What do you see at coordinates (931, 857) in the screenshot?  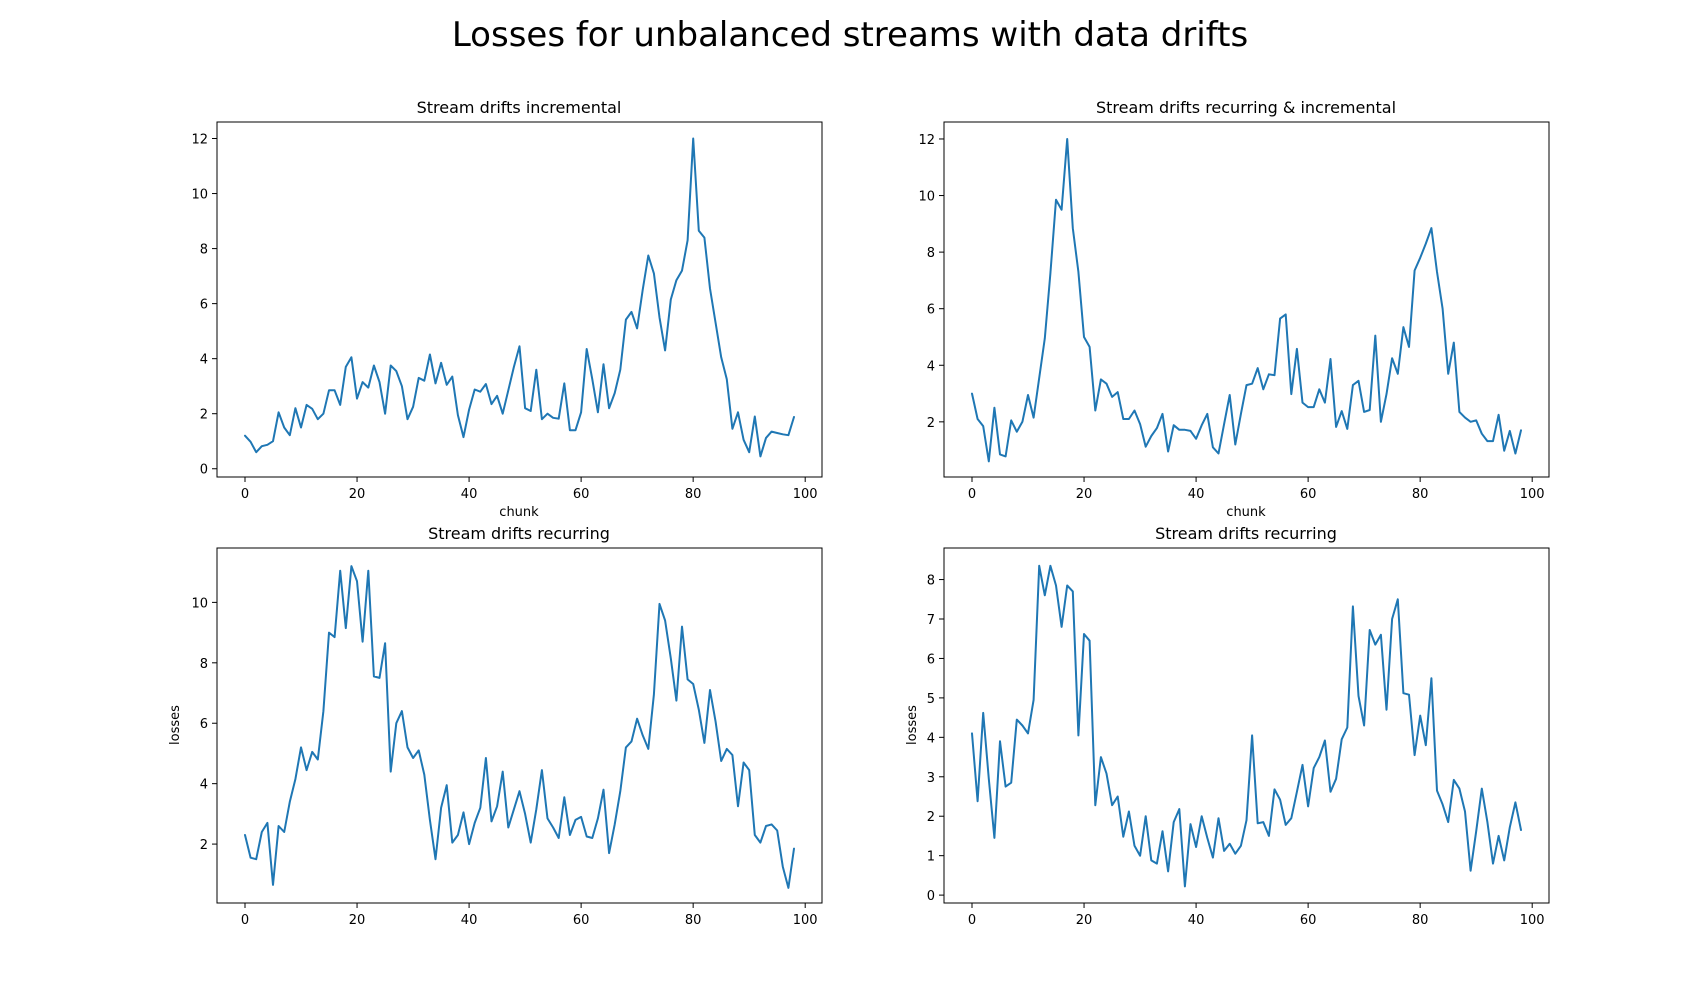 I see `y-tick-label: 1` at bounding box center [931, 857].